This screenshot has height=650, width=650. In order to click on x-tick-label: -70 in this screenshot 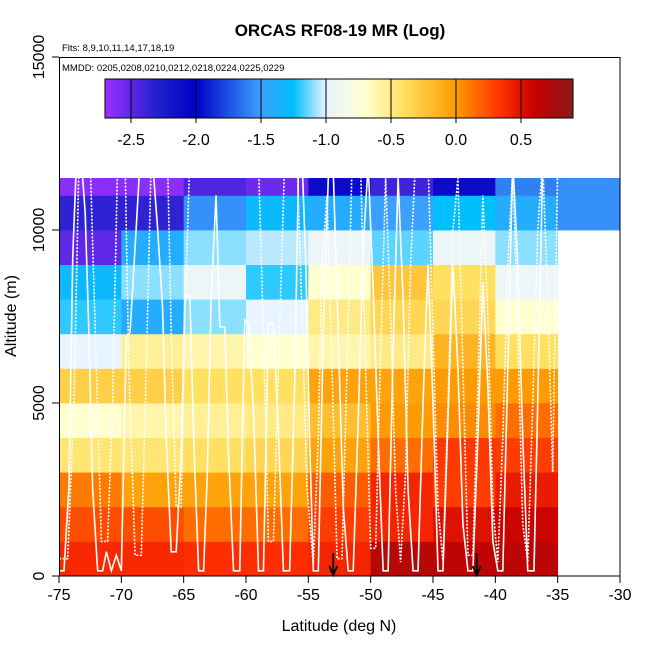, I will do `click(121, 595)`.